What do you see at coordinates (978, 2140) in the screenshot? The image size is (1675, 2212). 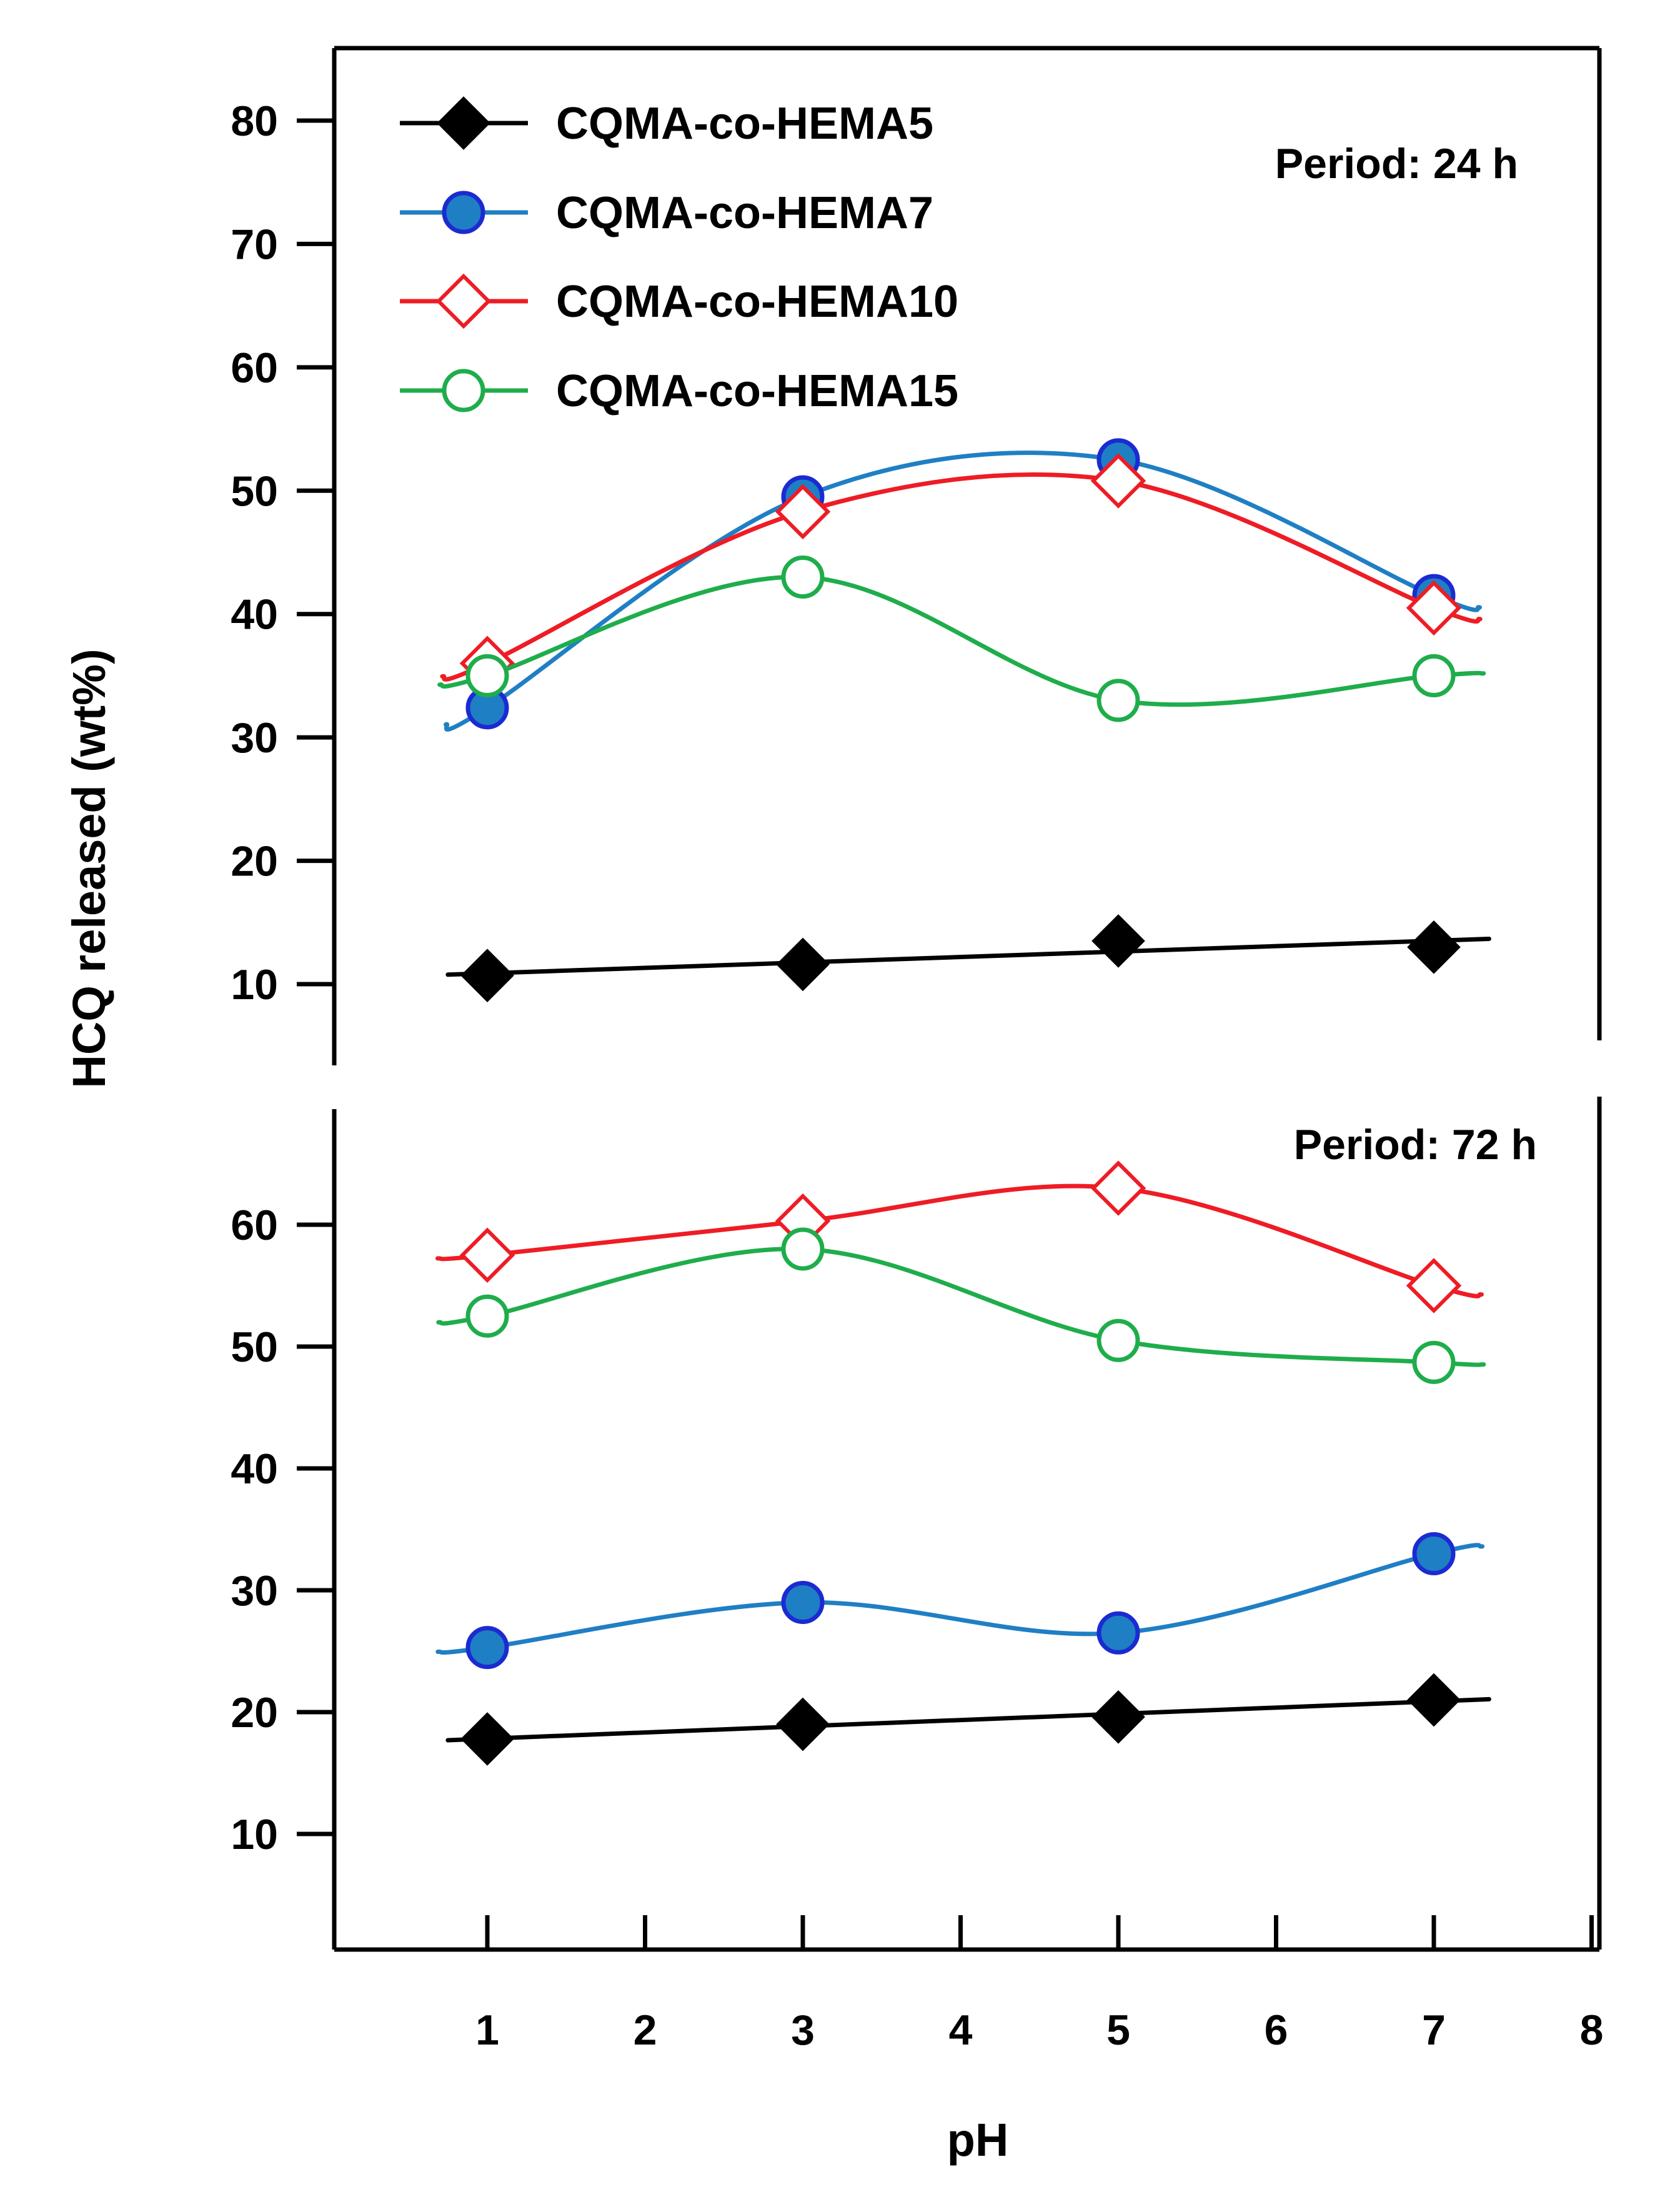 I see `x-axis-title: pH` at bounding box center [978, 2140].